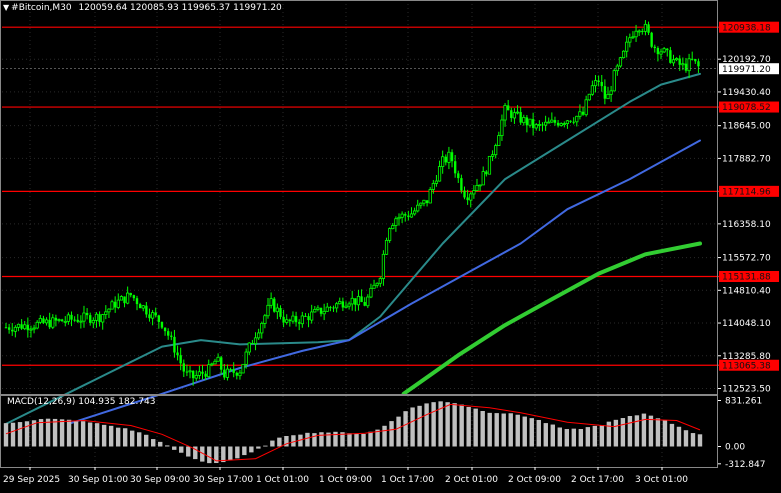  Describe the element at coordinates (6, 7) in the screenshot. I see `dropdown-triangle-icon: ▼` at that location.